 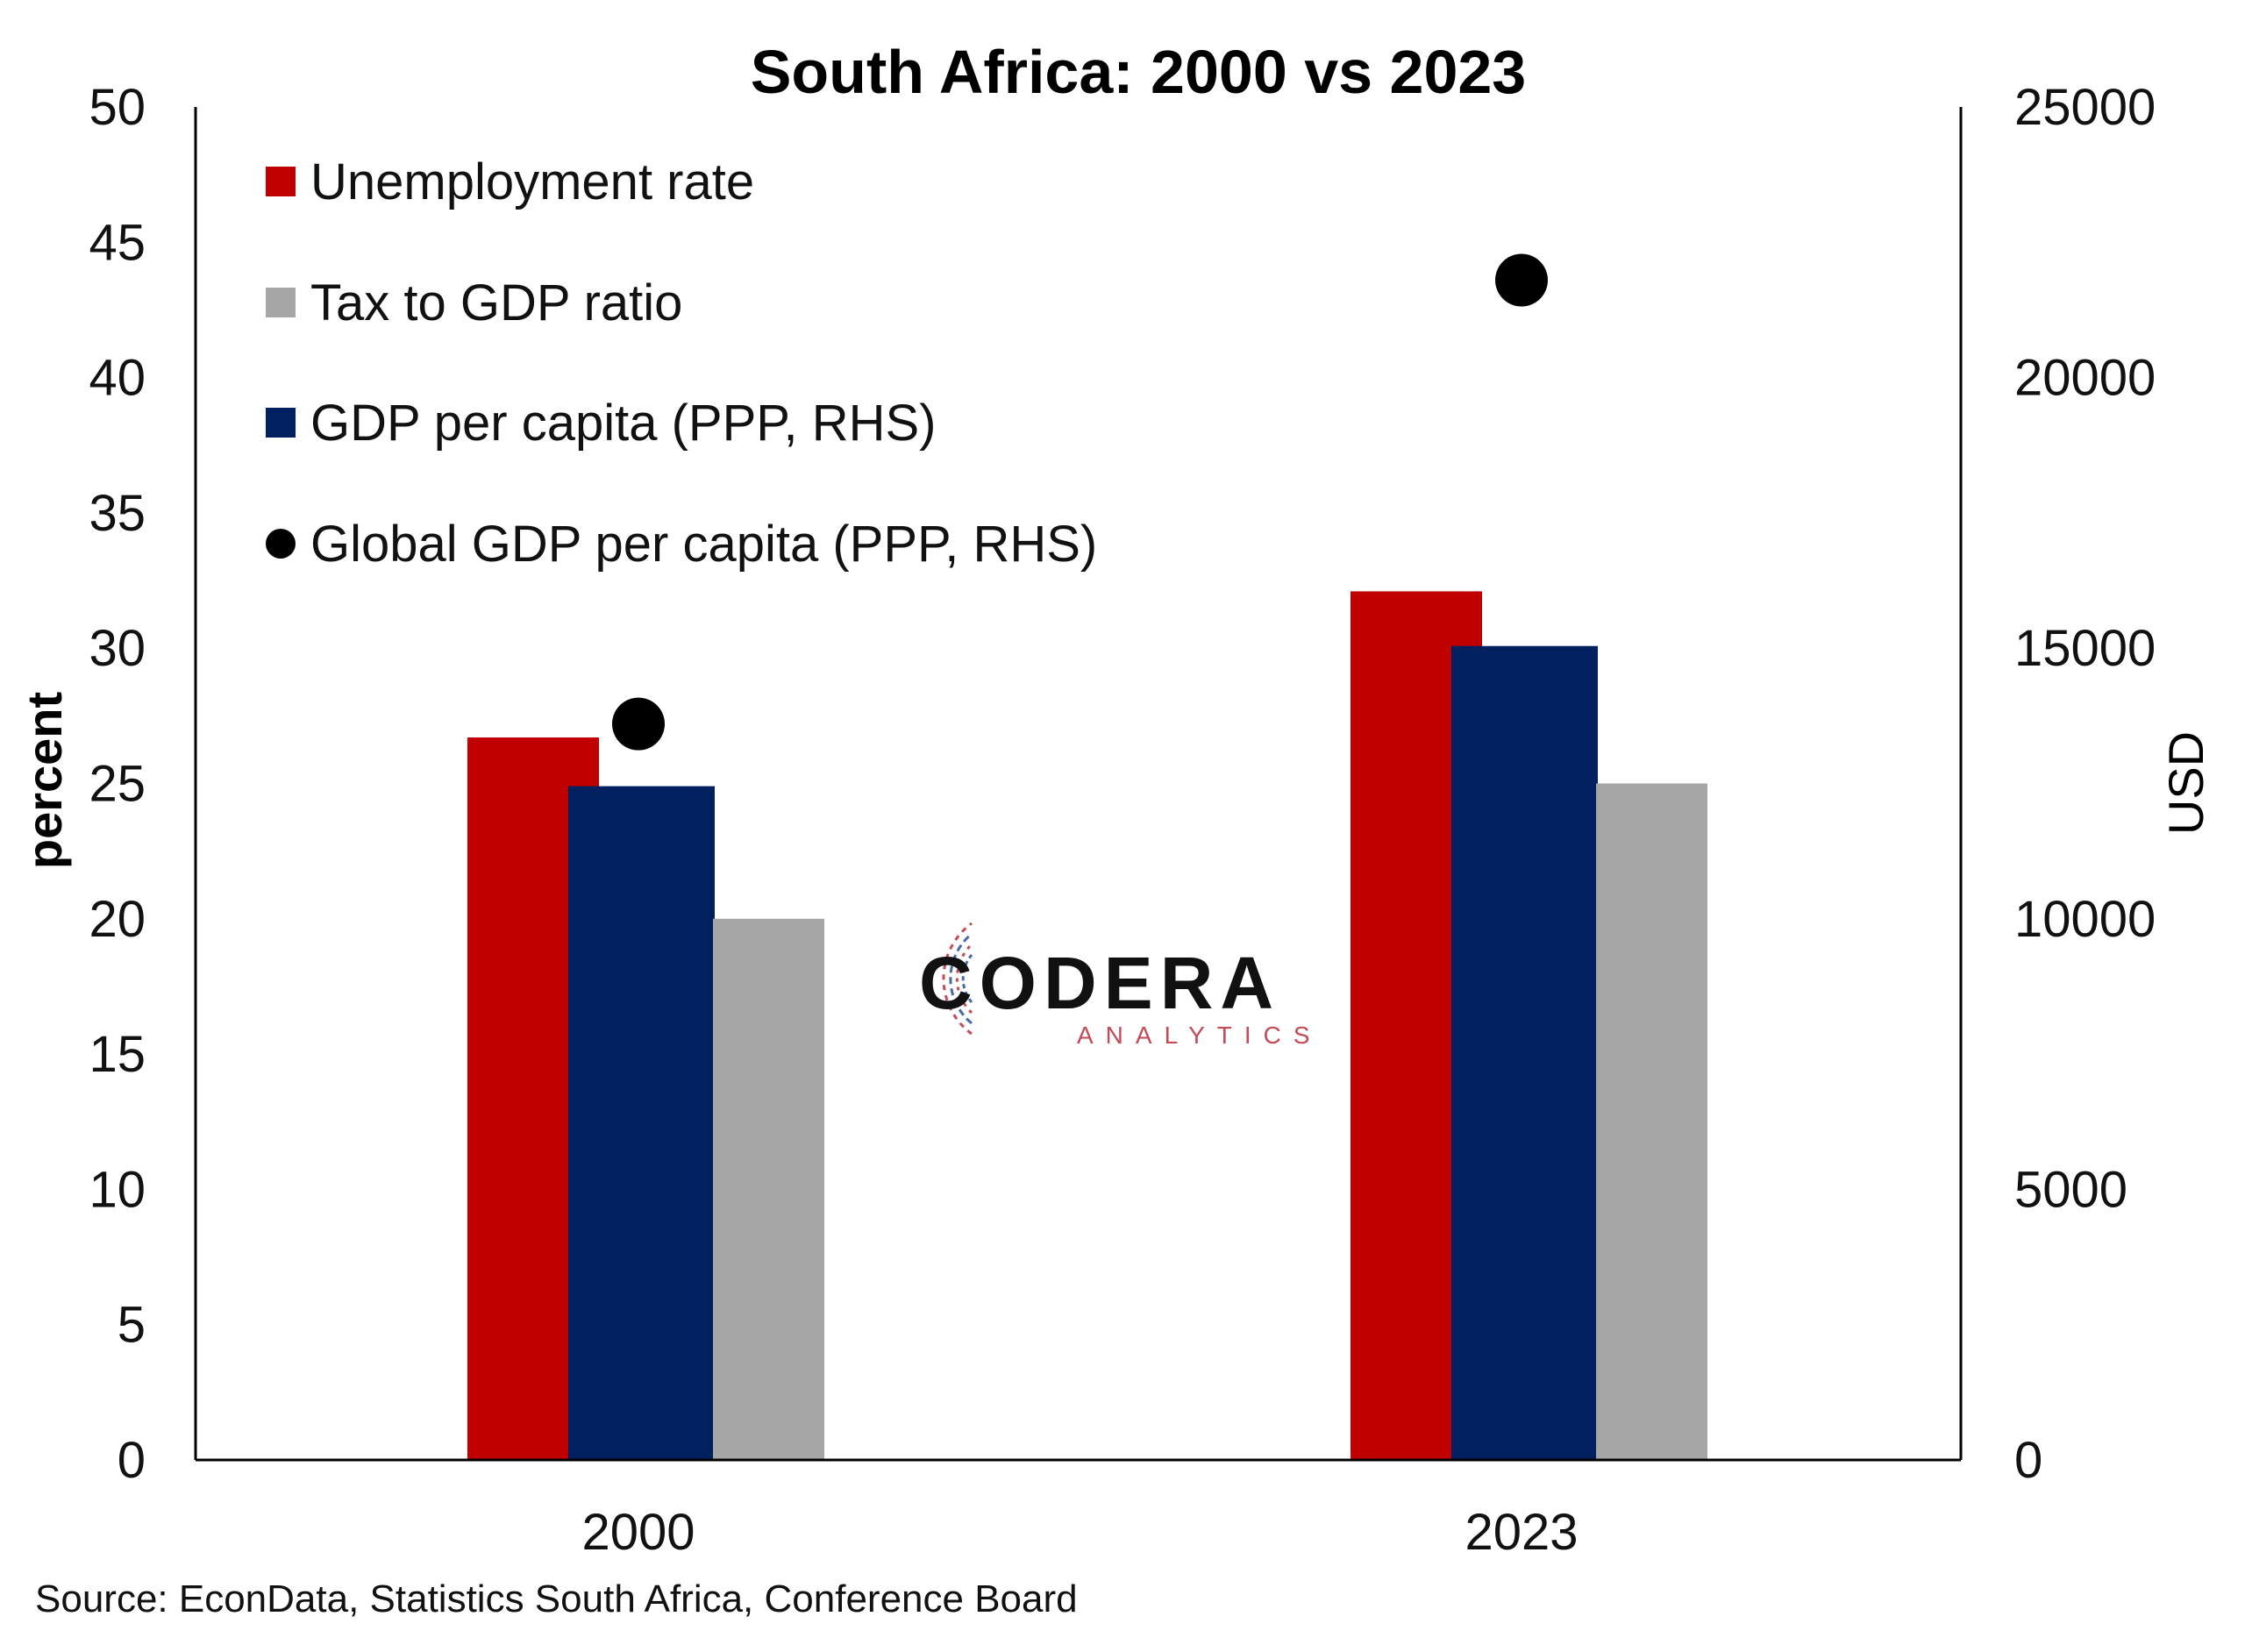 I want to click on point-global-gdp-per-capita-2023, so click(x=1521, y=280).